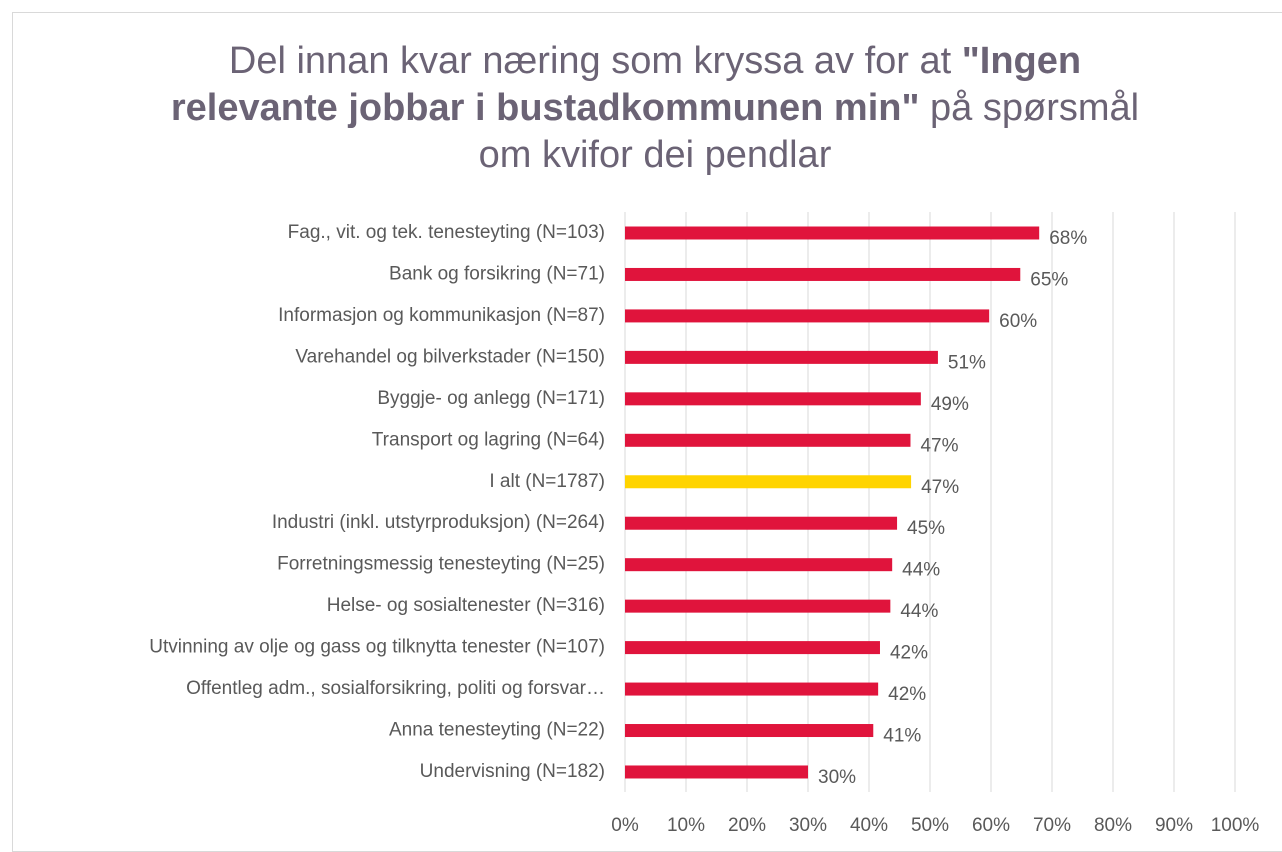 This screenshot has width=1282, height=852. I want to click on x-tick-label: 40%, so click(869, 825).